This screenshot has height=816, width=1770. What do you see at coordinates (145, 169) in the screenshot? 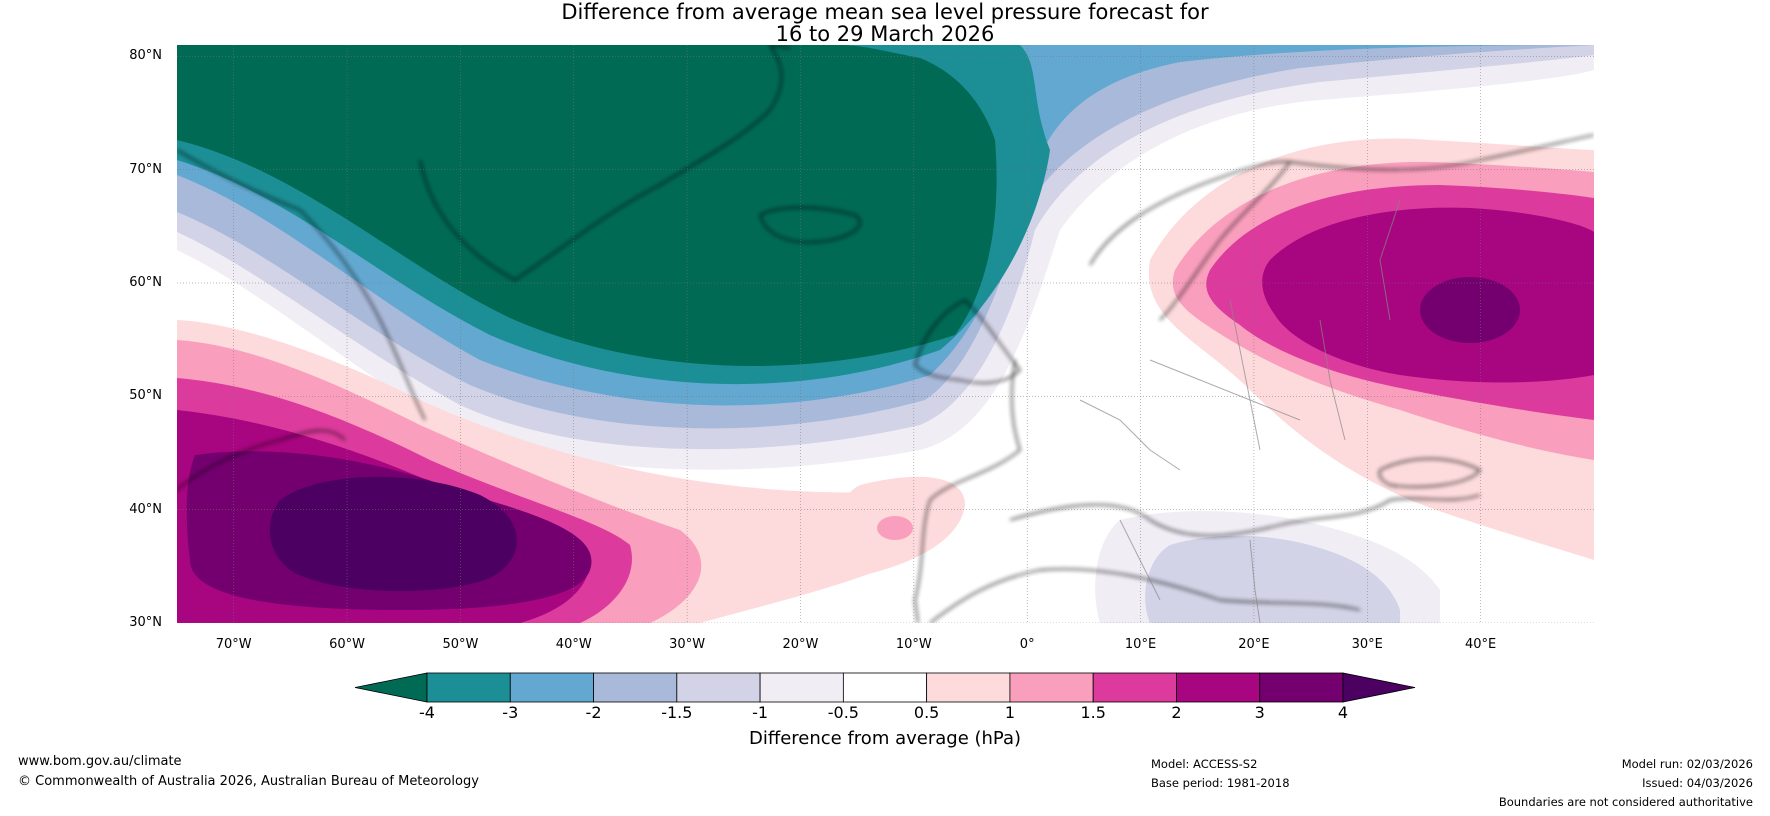
I see `latitude-label: 70°N` at bounding box center [145, 169].